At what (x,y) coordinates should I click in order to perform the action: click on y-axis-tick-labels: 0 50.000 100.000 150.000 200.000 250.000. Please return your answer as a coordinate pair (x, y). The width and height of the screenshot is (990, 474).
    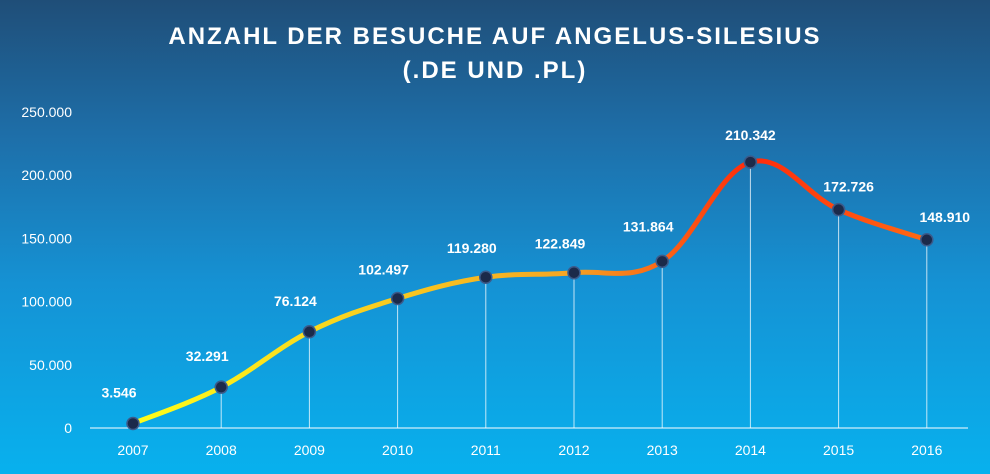
    Looking at the image, I should click on (46, 270).